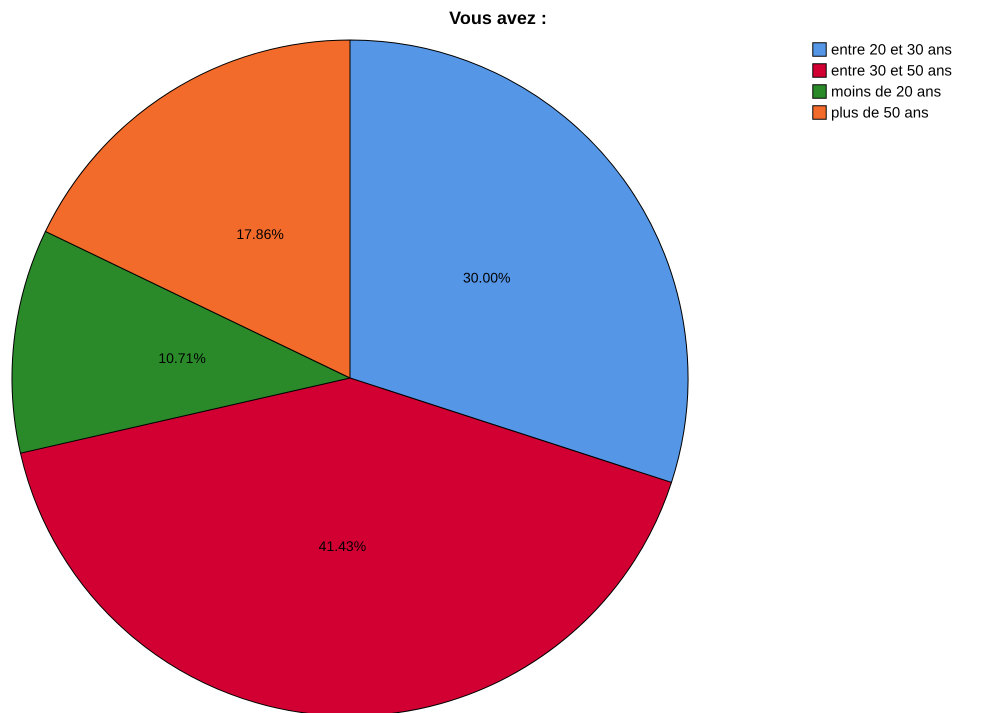 Image resolution: width=996 pixels, height=713 pixels. Describe the element at coordinates (486, 278) in the screenshot. I see `data-label: 30.00%` at that location.